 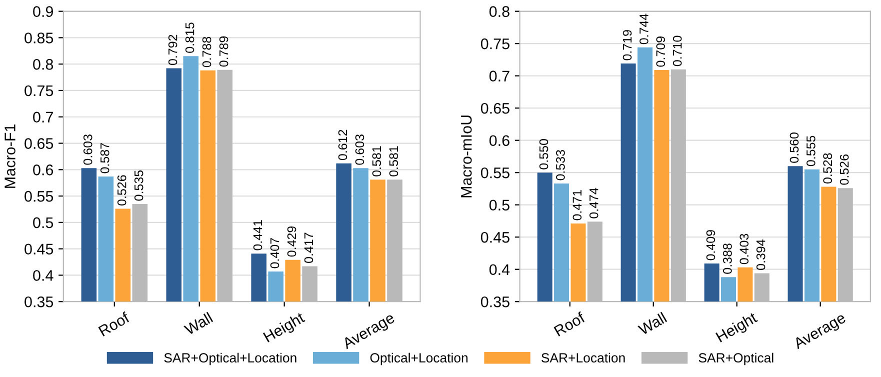 What do you see at coordinates (727, 259) in the screenshot?
I see `data-label: 0.388` at bounding box center [727, 259].